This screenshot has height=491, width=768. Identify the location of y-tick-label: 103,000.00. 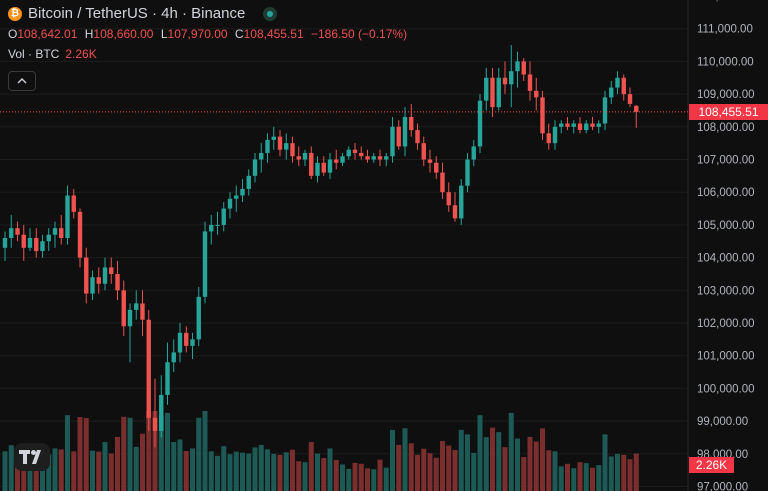
(726, 291).